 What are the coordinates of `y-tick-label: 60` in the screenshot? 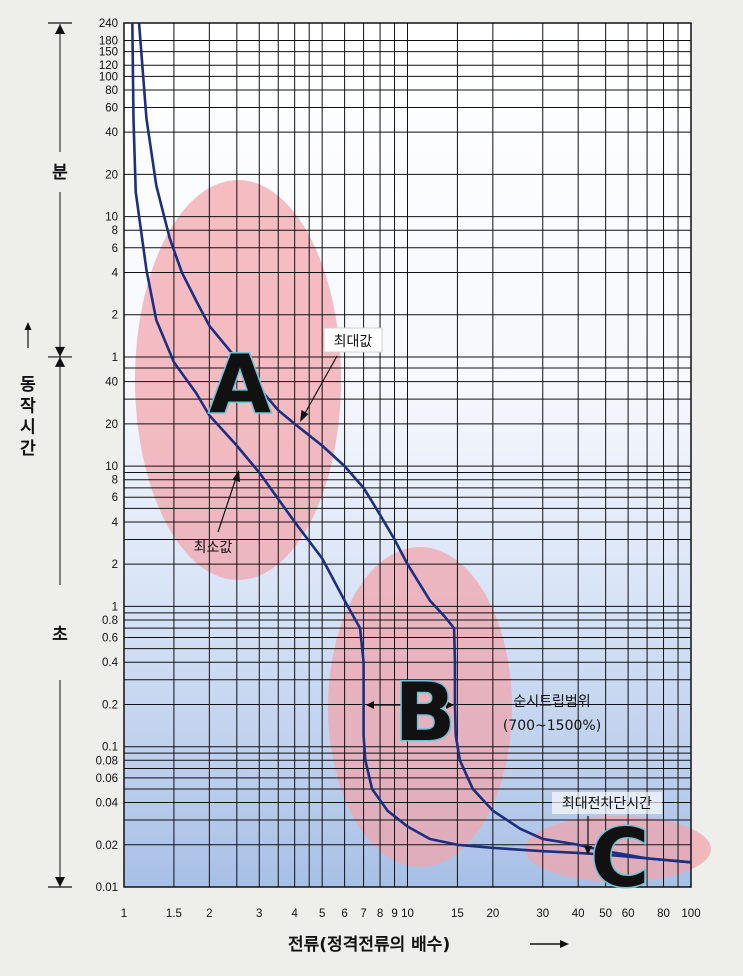 It's located at (111, 108).